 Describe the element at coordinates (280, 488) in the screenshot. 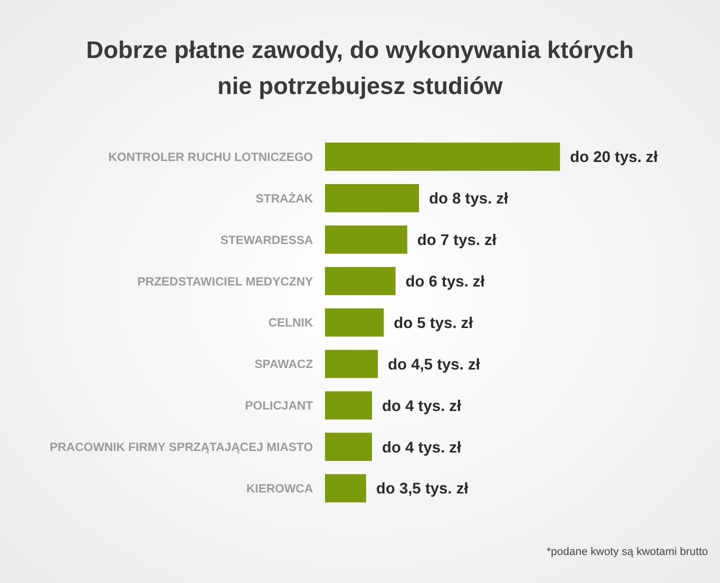

I see `y-tick-label: KIEROWCA` at that location.